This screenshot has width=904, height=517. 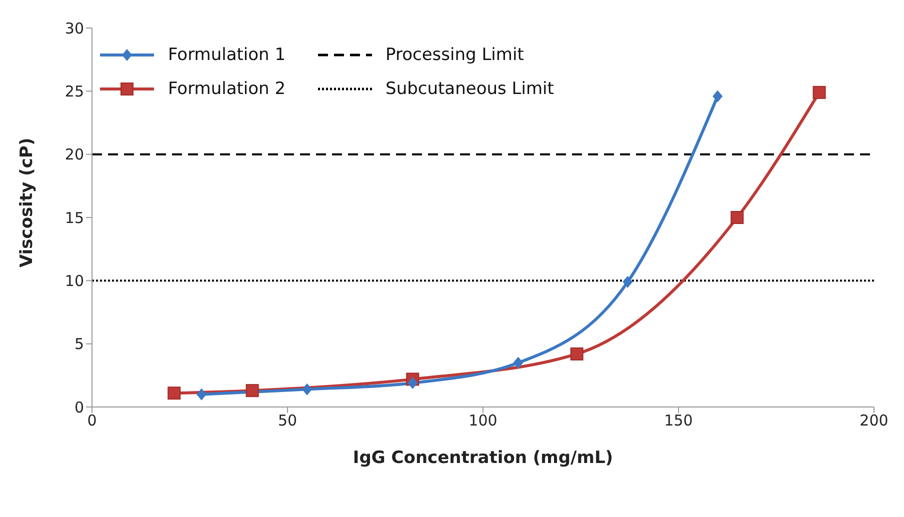 I want to click on y-tick-label: 10, so click(x=74, y=281).